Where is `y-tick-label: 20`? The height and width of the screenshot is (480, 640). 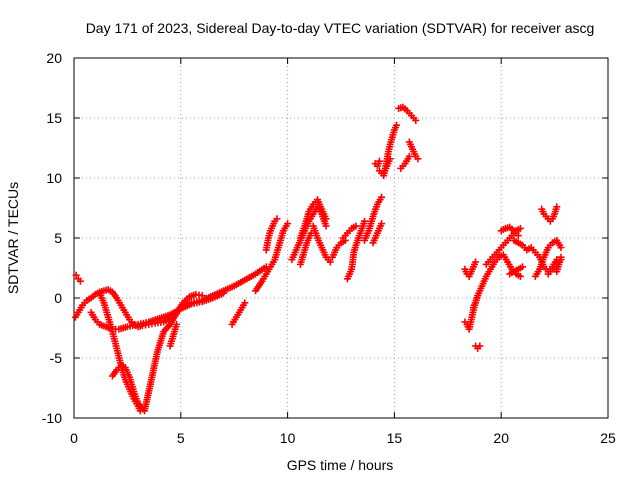
y-tick-label: 20 is located at coordinates (54, 58).